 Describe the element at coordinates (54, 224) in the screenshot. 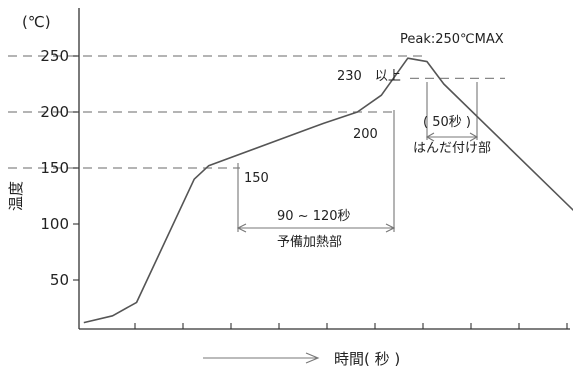

I see `y-tick-label-100: 100` at that location.